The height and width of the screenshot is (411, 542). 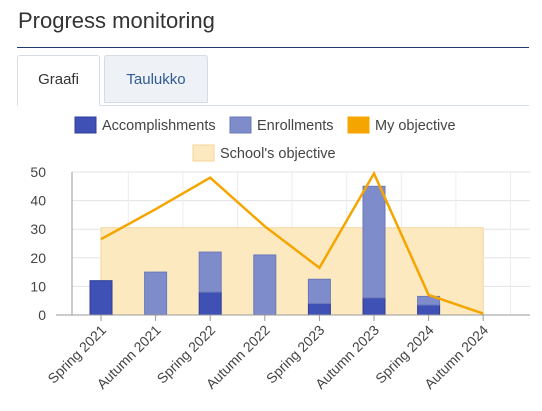 I want to click on legend-label-1: Accomplishments, so click(x=159, y=126).